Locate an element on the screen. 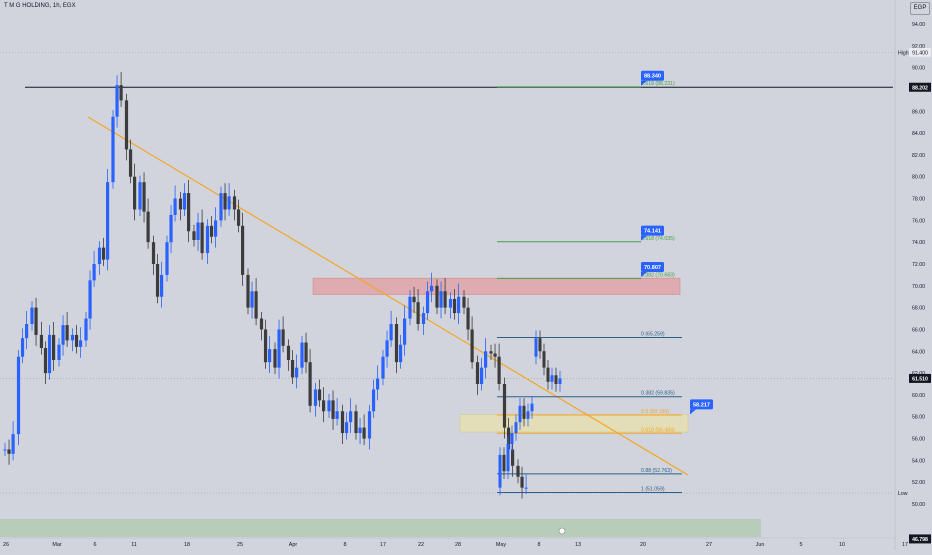 The image size is (932, 555). event-marker-icon is located at coordinates (562, 531).